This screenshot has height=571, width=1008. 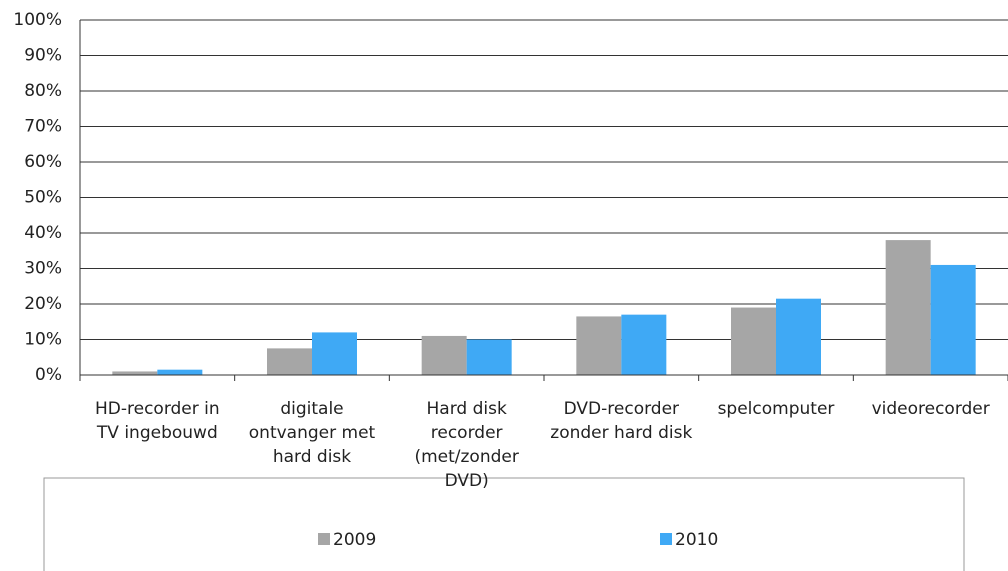 What do you see at coordinates (43, 304) in the screenshot?
I see `y-tick-label: 20%` at bounding box center [43, 304].